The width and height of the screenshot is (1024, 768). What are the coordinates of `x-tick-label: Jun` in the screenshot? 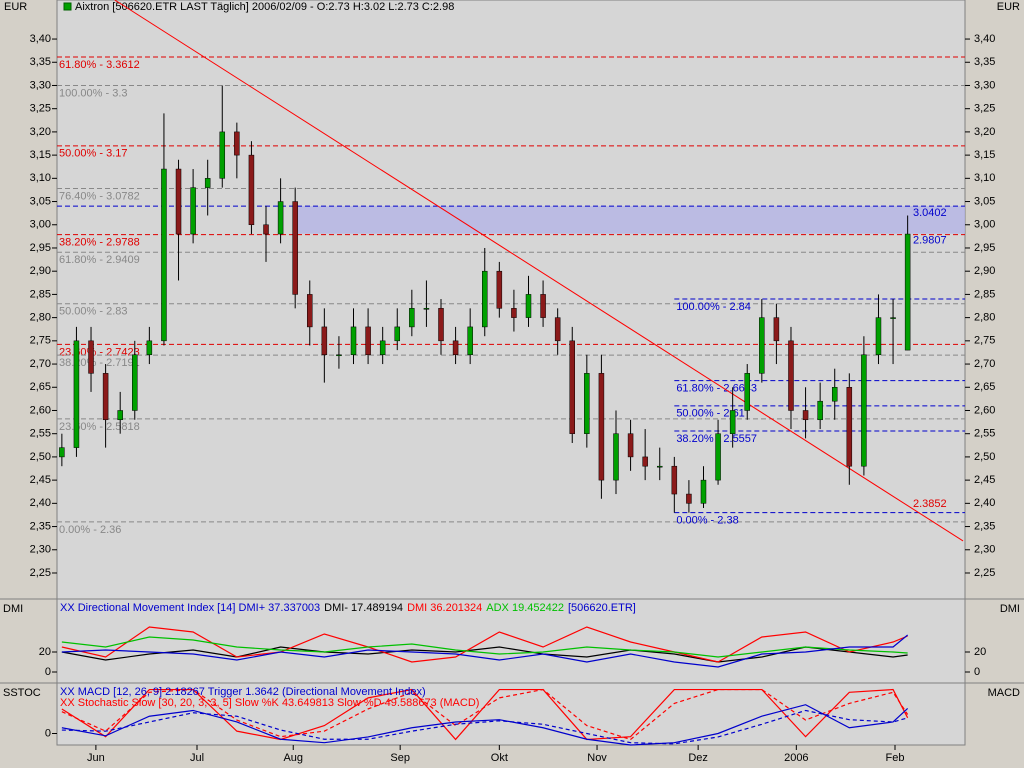 It's located at (96, 758).